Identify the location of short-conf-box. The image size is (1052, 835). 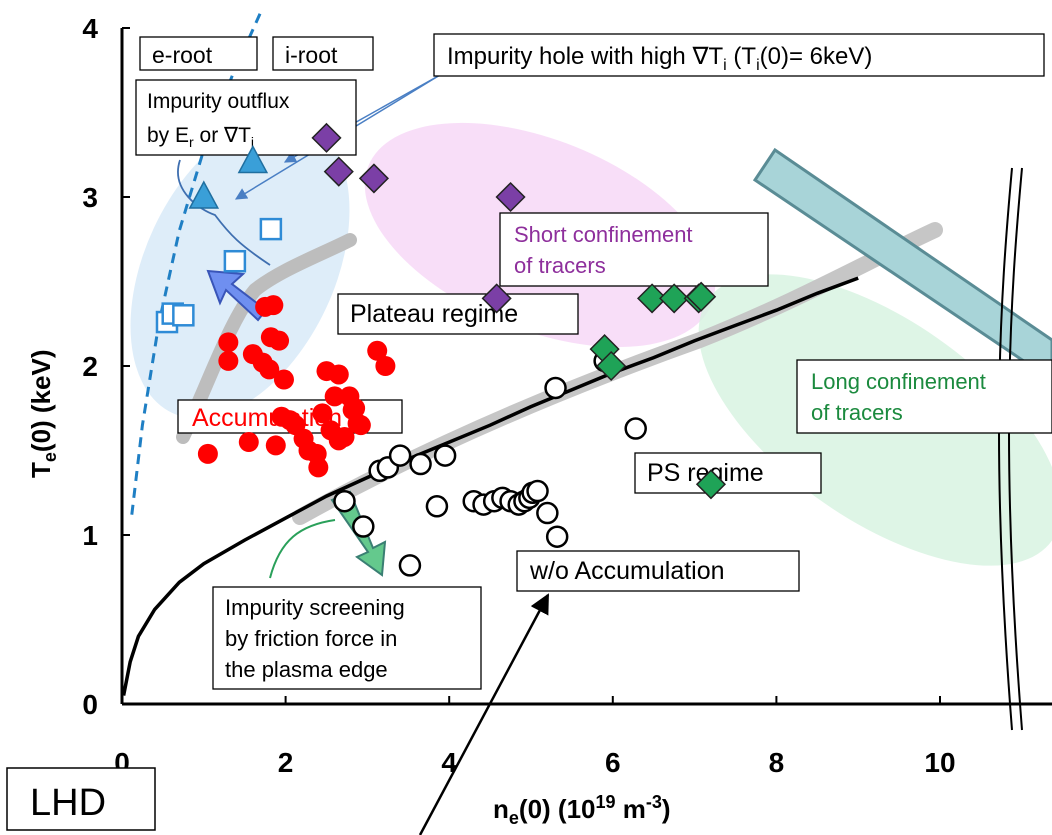
(634, 249).